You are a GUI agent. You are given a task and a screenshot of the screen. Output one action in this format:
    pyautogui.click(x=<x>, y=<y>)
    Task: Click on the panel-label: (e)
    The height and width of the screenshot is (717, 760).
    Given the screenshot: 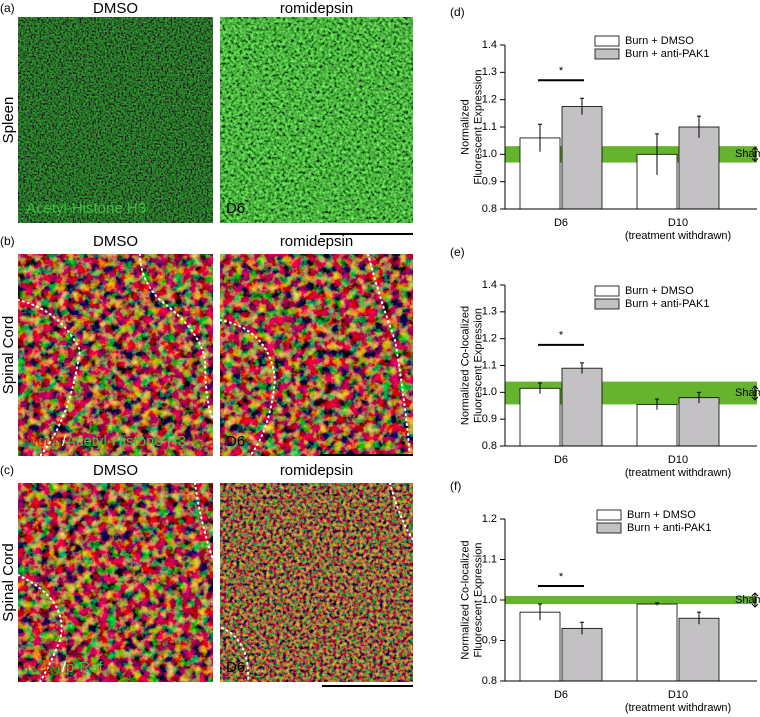 What is the action you would take?
    pyautogui.click(x=457, y=252)
    